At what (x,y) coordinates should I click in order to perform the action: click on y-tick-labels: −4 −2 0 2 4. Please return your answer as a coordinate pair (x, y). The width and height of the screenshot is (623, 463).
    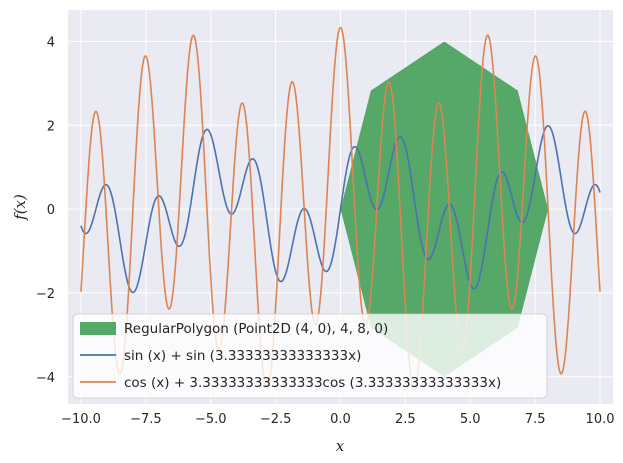
    Looking at the image, I should click on (45, 210).